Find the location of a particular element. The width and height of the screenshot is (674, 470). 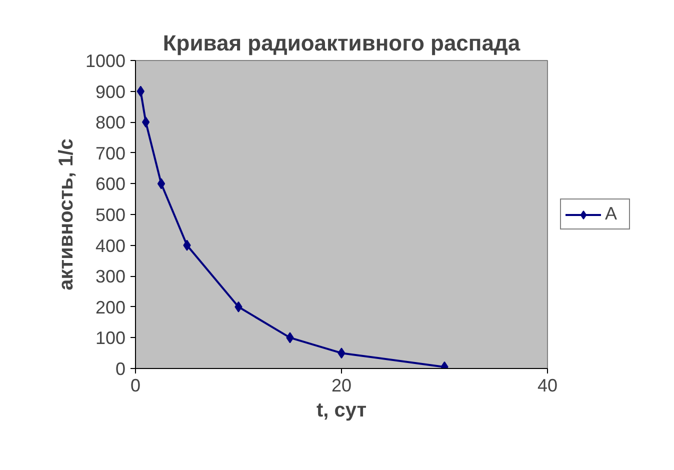

legend-label: A is located at coordinates (611, 214).